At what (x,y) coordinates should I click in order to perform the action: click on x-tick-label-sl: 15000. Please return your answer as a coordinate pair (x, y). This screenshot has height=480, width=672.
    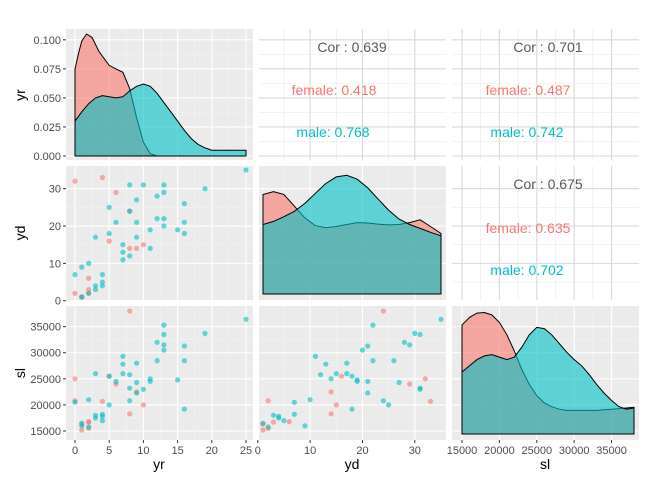
    Looking at the image, I should click on (462, 451).